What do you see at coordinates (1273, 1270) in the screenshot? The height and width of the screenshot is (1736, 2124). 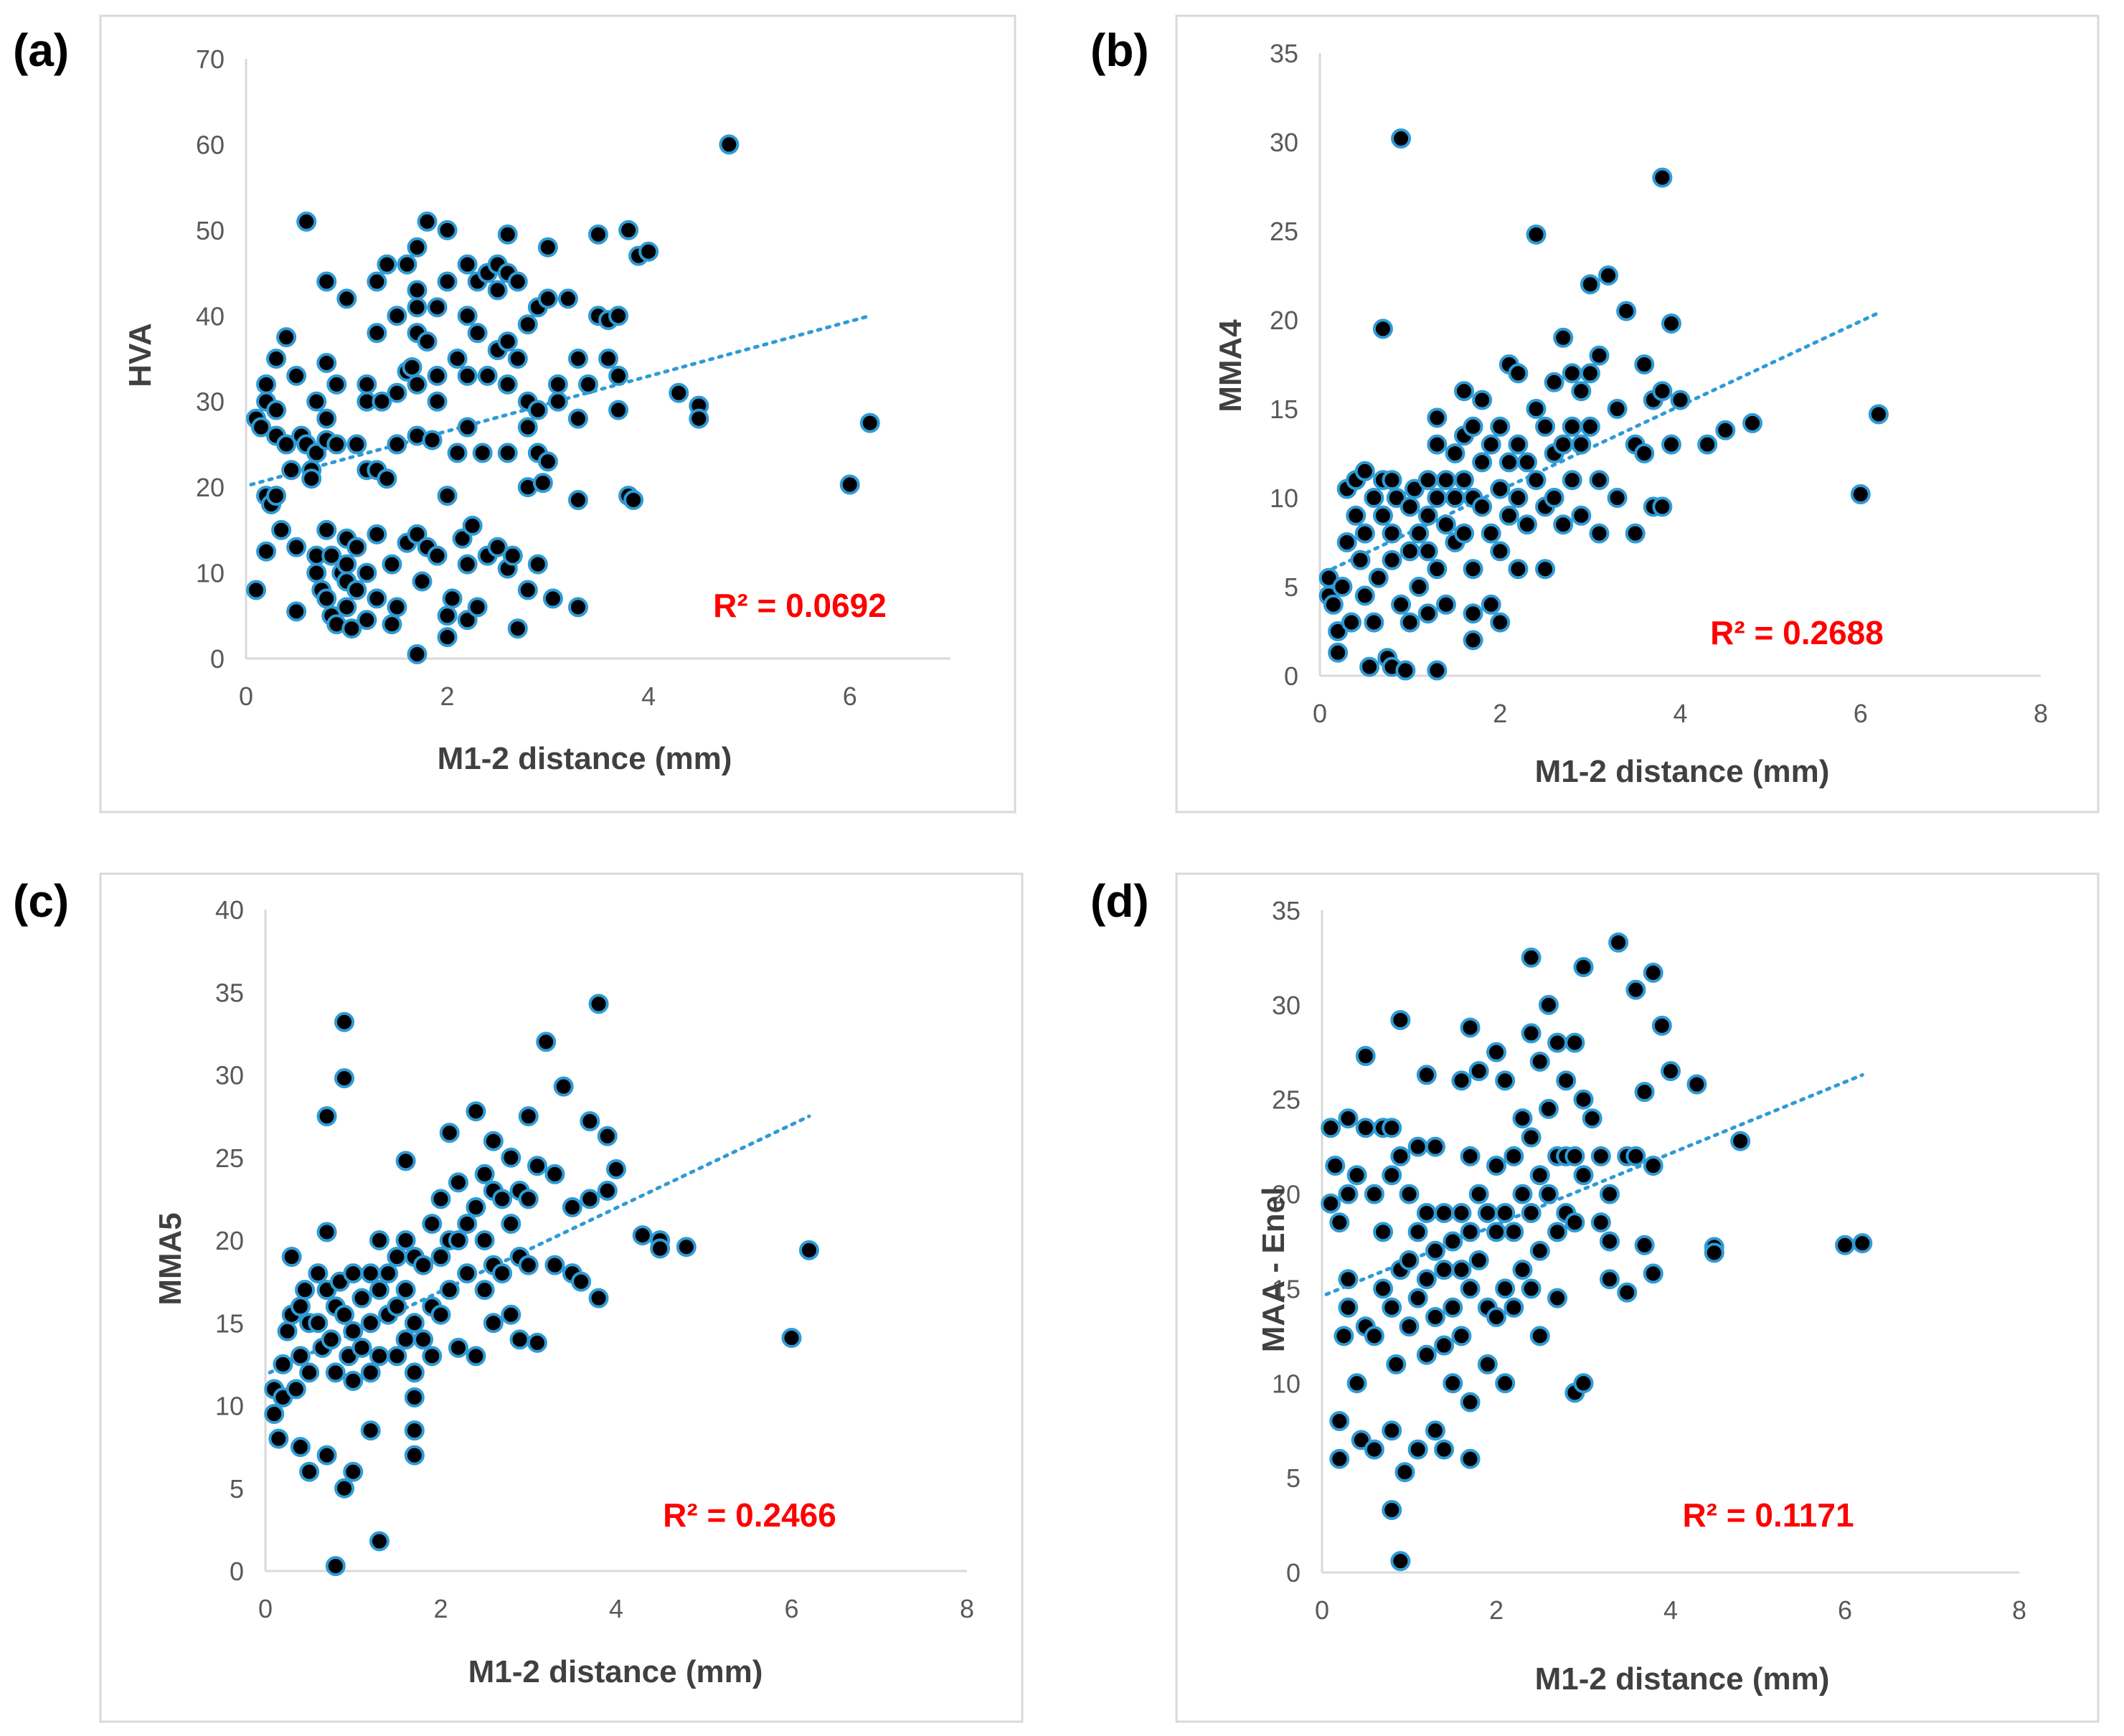 I see `panel-d-y-axis-title: MAA - Enel` at bounding box center [1273, 1270].